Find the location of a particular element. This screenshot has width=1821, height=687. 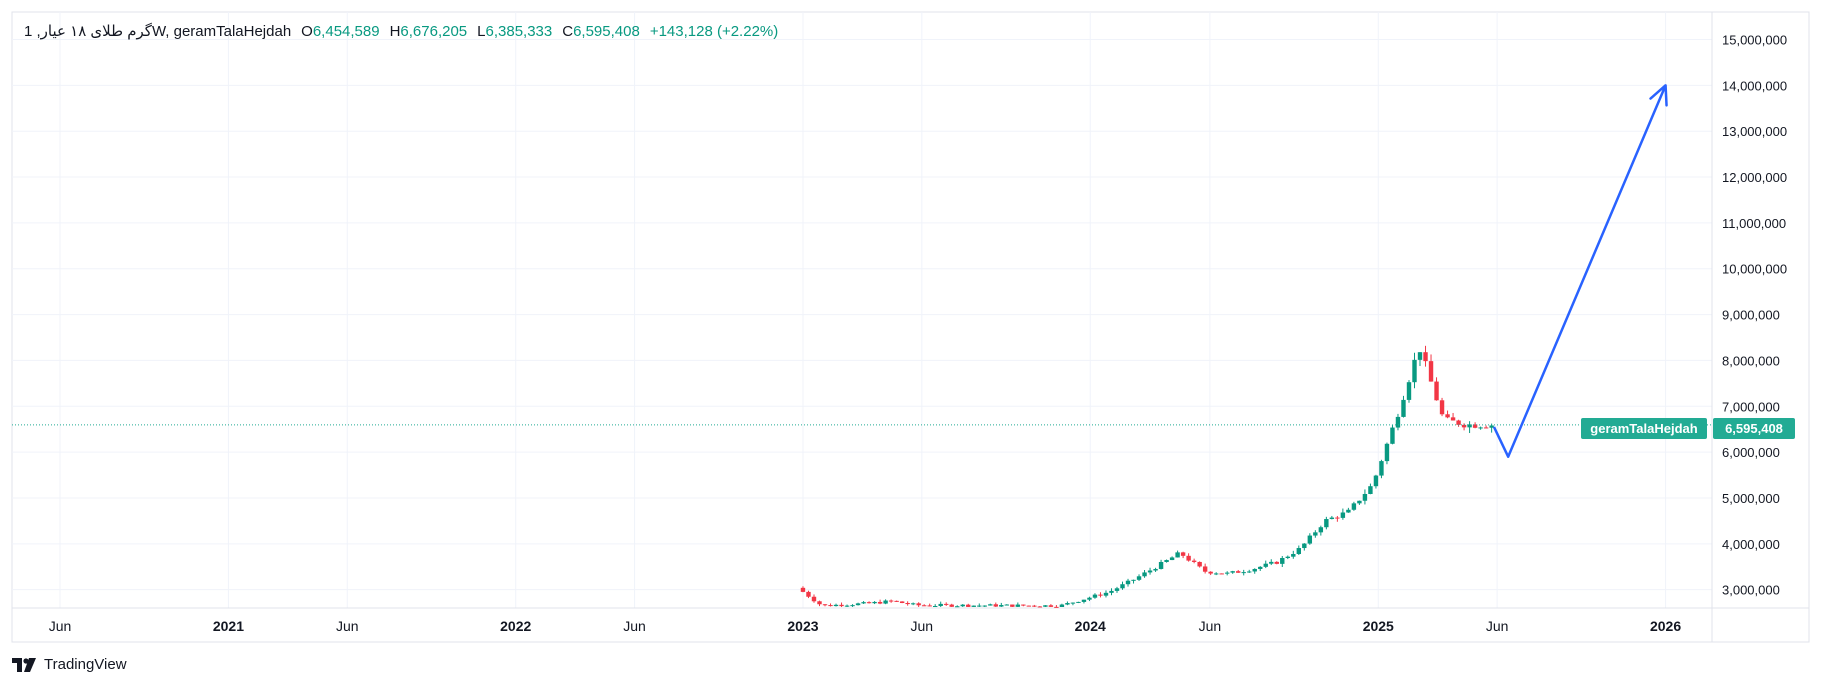

y-tick-label: 11,000,000 is located at coordinates (1754, 223).